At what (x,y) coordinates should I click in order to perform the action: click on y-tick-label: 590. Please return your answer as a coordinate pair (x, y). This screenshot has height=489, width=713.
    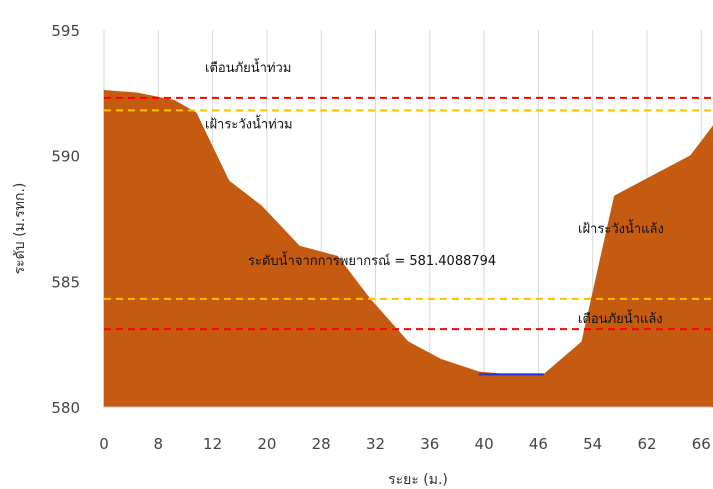
    Looking at the image, I should click on (65, 157).